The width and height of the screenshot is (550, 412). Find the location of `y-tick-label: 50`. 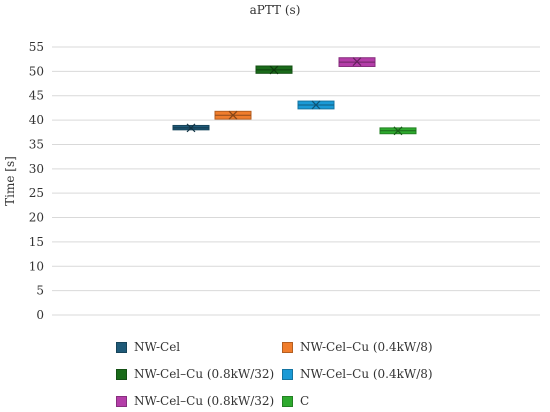

y-tick-label: 50 is located at coordinates (36, 71).